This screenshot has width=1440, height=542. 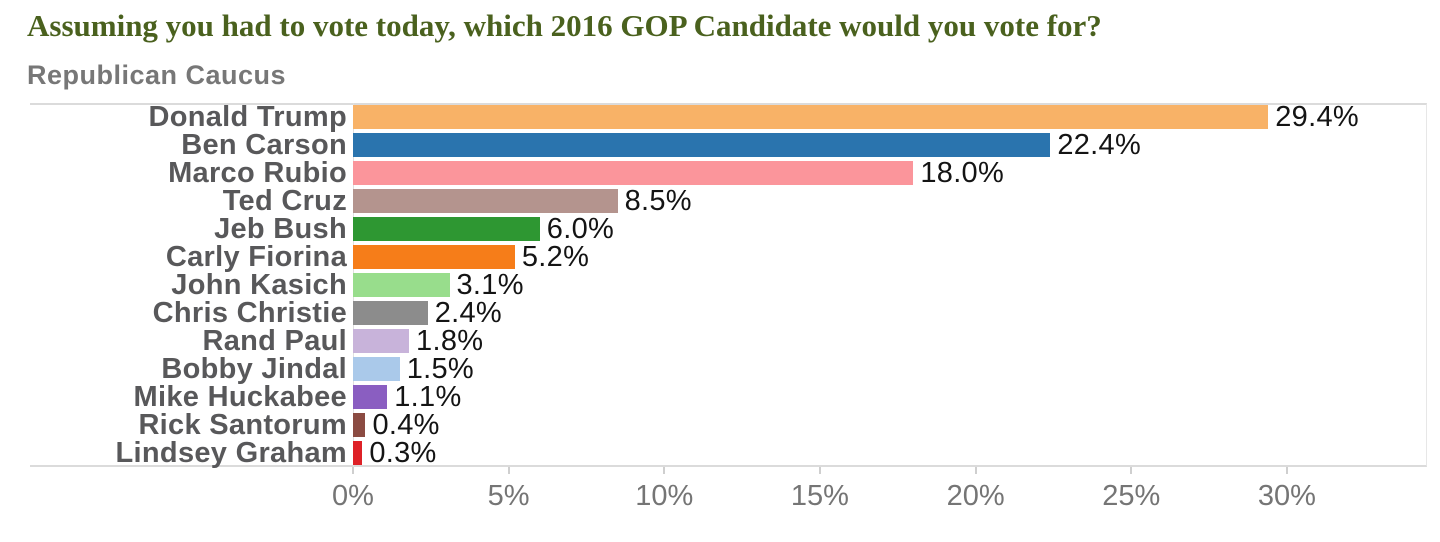 What do you see at coordinates (1099, 145) in the screenshot?
I see `value-label: 22.4%` at bounding box center [1099, 145].